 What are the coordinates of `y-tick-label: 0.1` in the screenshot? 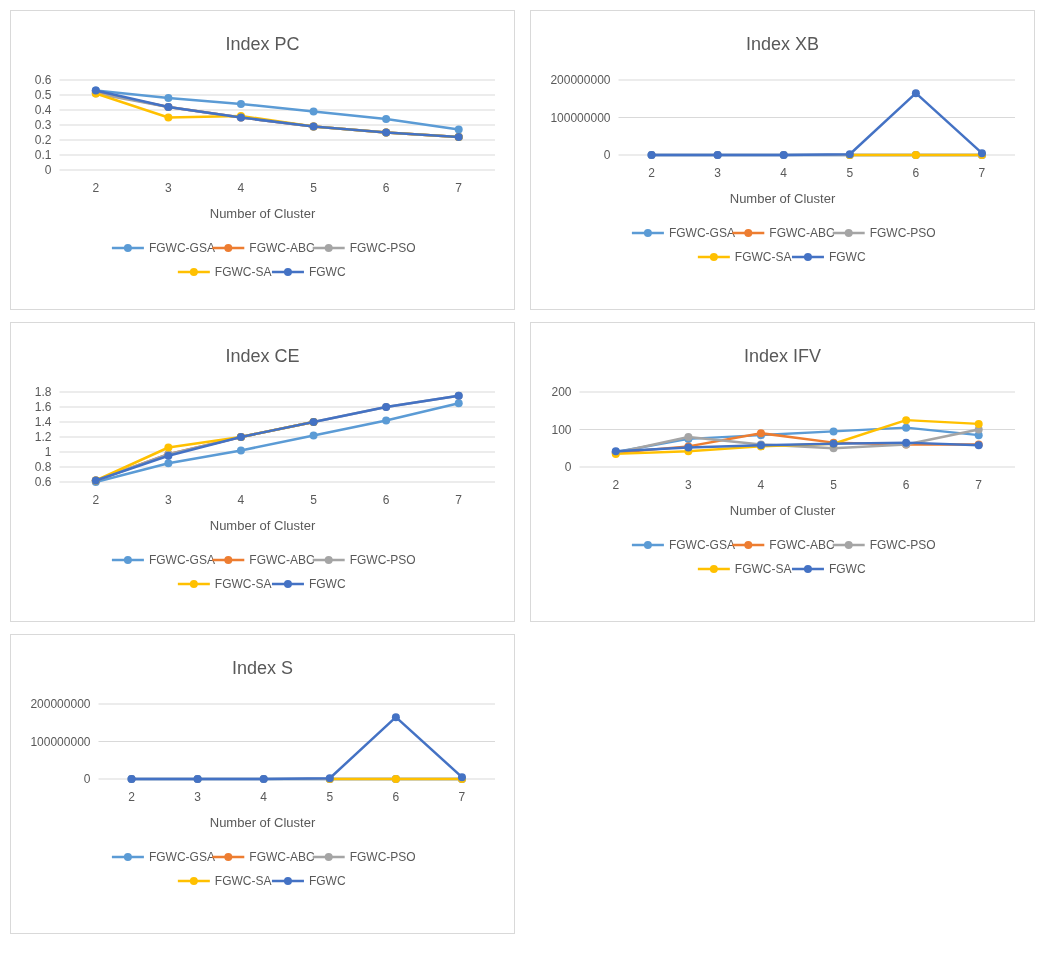 It's located at (43, 155).